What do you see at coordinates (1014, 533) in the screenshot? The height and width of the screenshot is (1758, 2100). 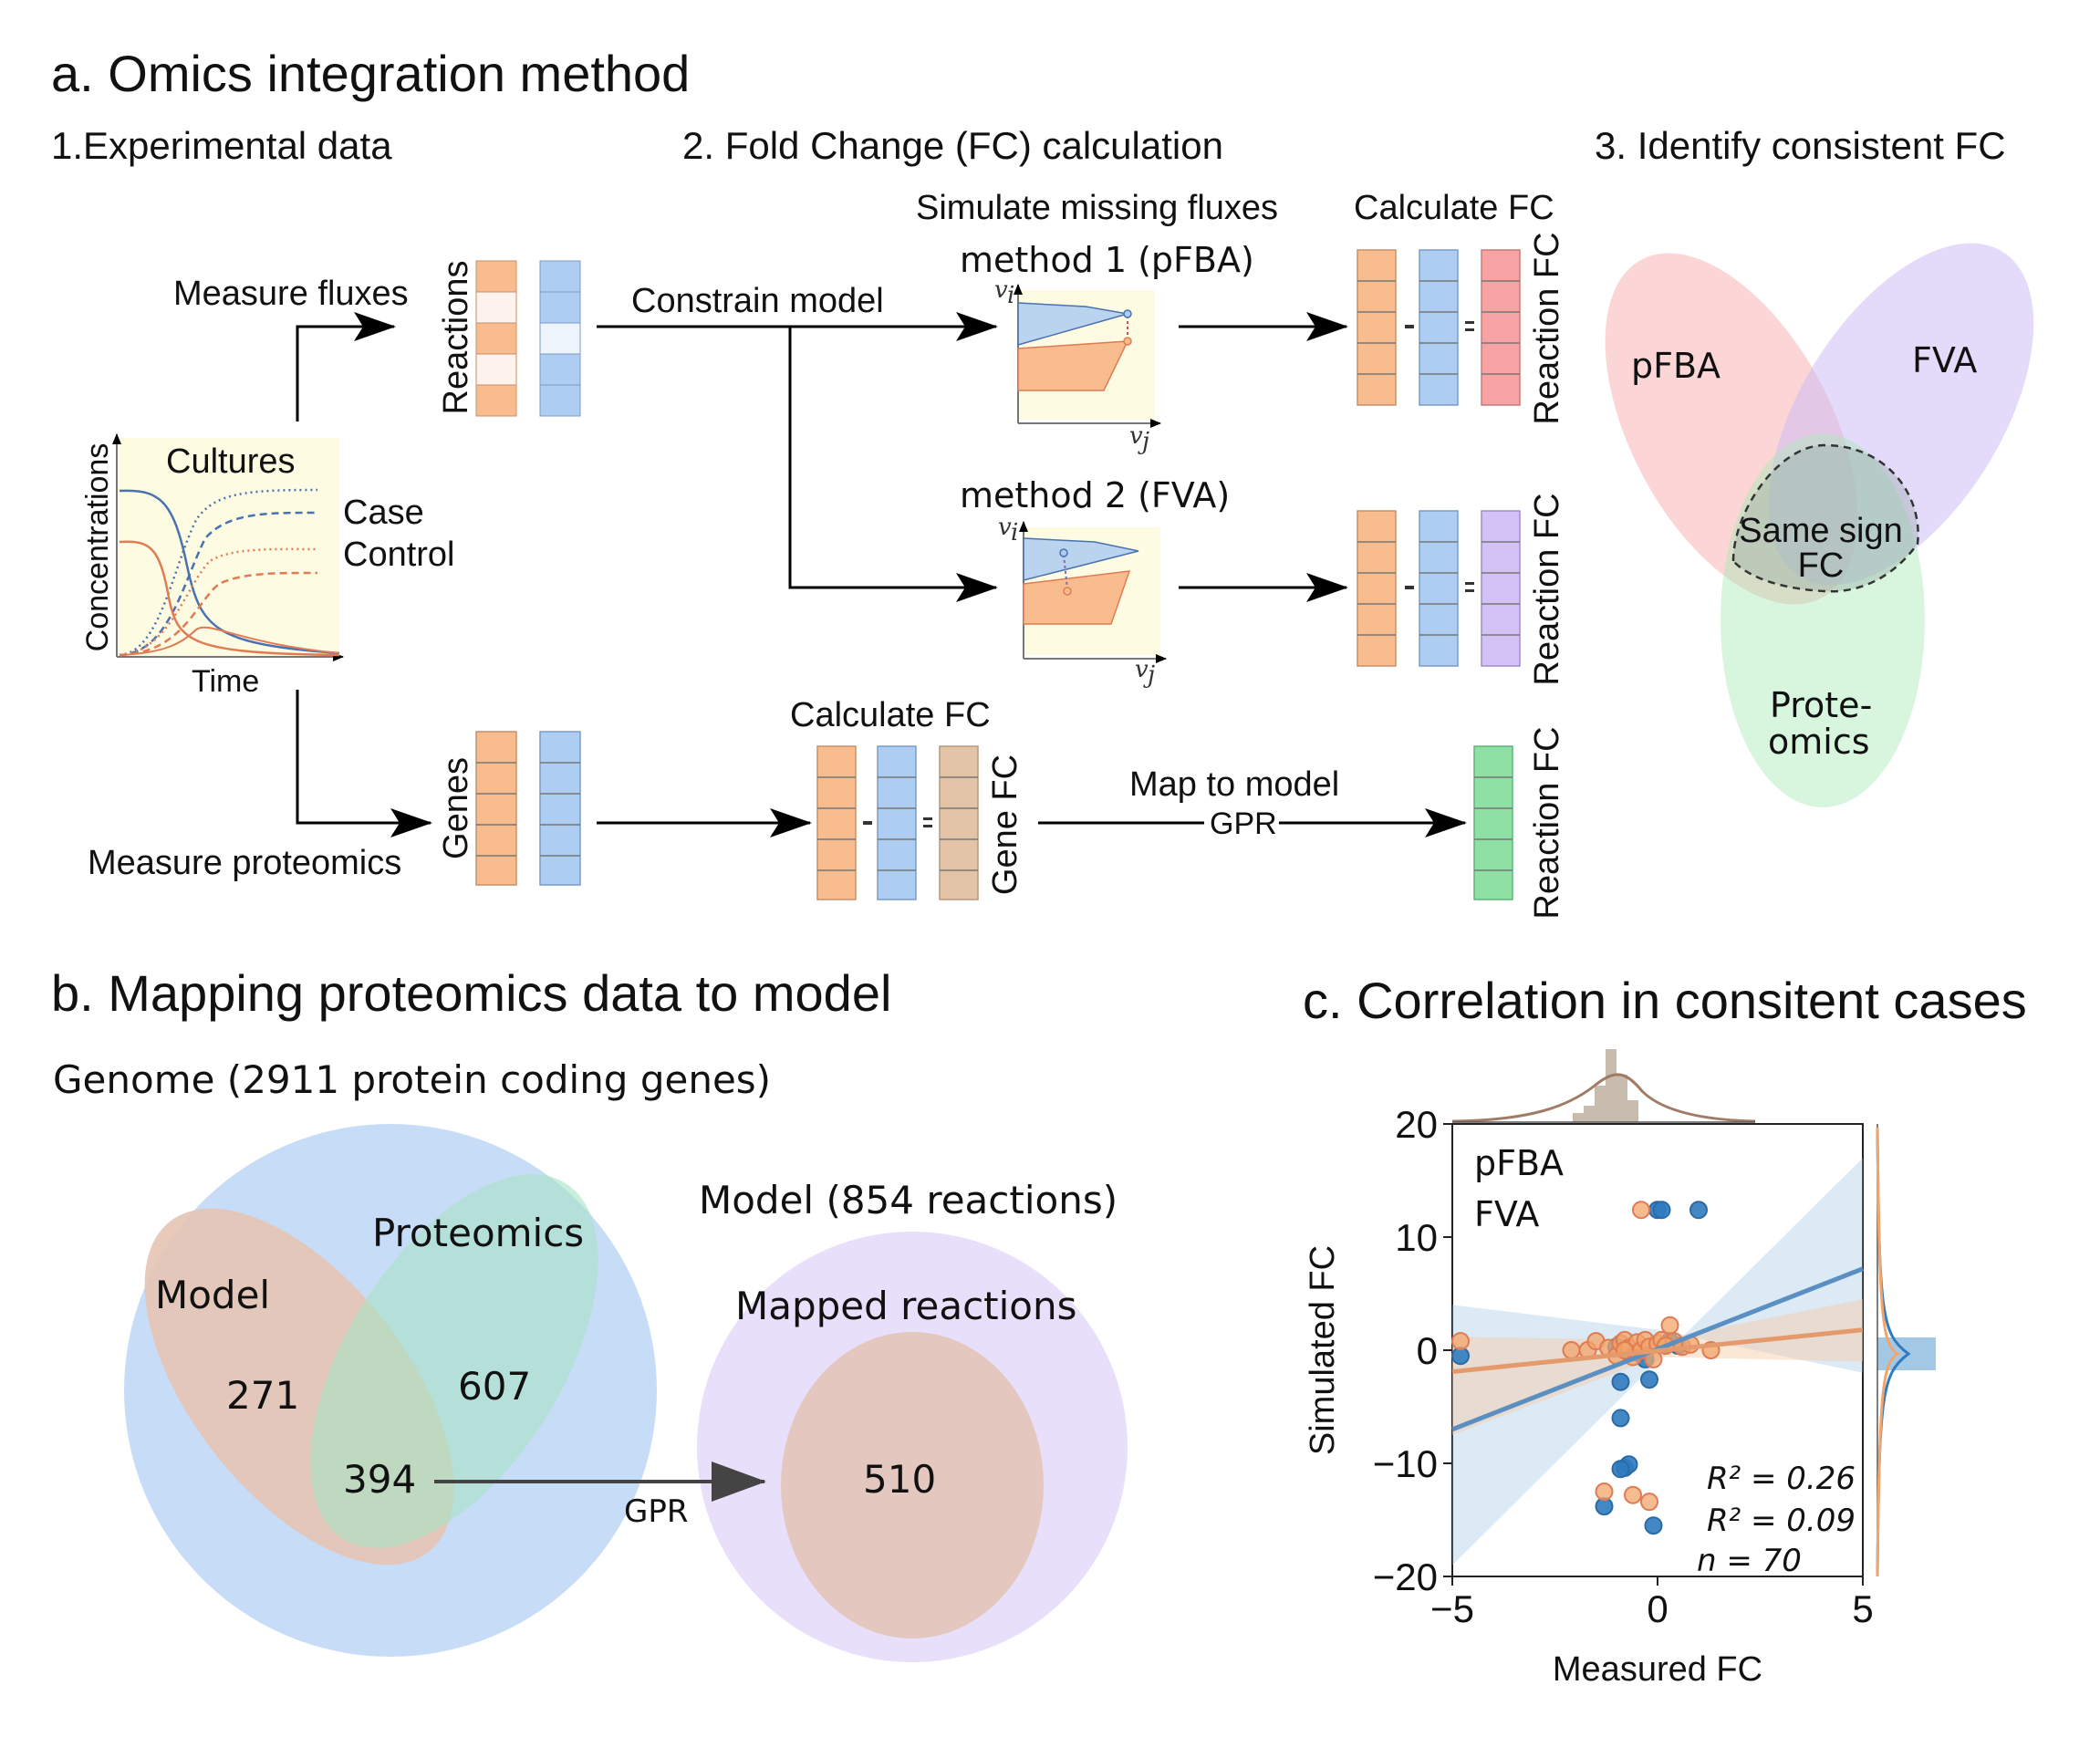 I see `vi-axis-subscript-2: i` at bounding box center [1014, 533].